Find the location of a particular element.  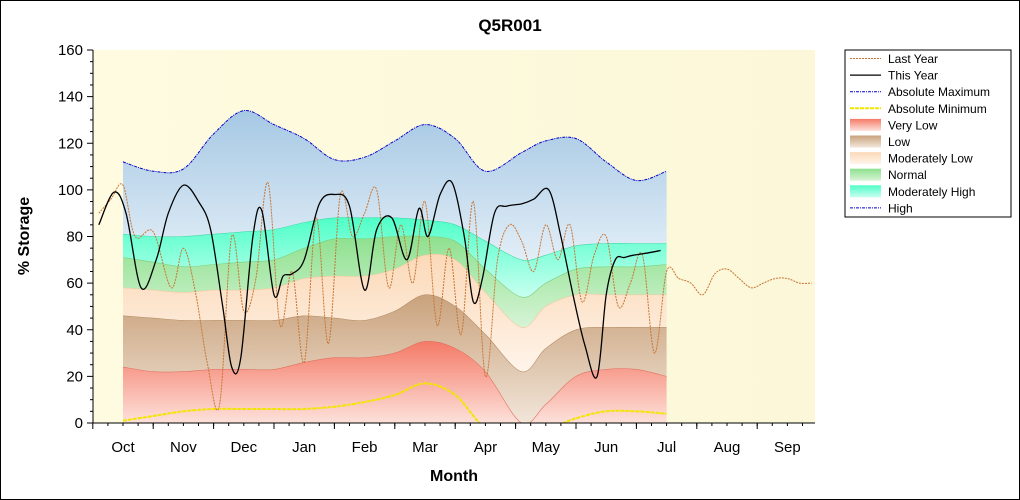

x-axis: Oct Nov Dec Jan Feb Mar Apr May Jun Jul Aug Sep is located at coordinates (453, 439).